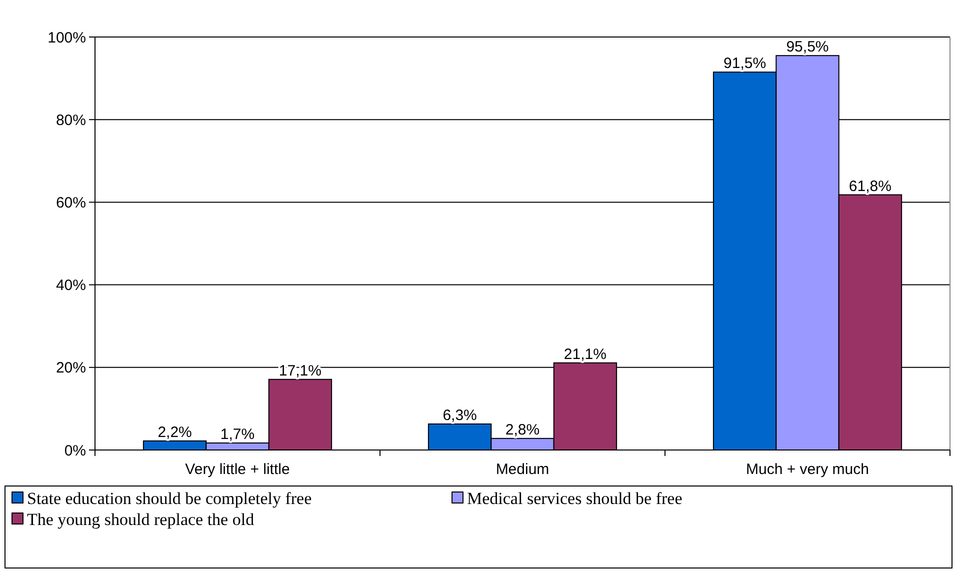 The width and height of the screenshot is (959, 574). What do you see at coordinates (175, 432) in the screenshot?
I see `data-label: 2,2%` at bounding box center [175, 432].